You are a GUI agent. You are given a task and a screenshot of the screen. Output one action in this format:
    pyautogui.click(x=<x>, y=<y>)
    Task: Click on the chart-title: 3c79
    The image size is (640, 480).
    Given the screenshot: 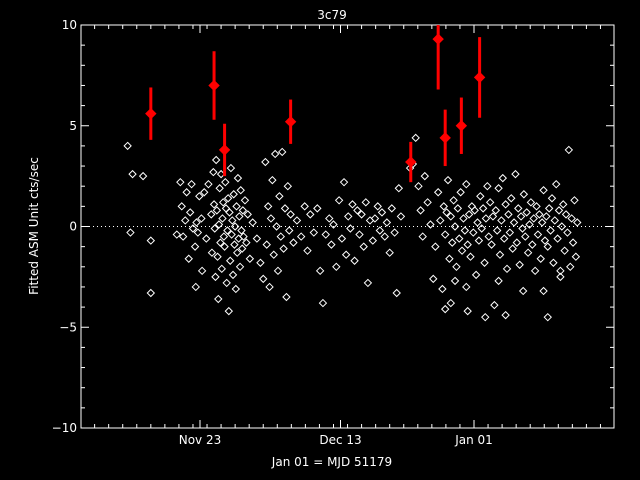 What is the action you would take?
    pyautogui.click(x=332, y=15)
    